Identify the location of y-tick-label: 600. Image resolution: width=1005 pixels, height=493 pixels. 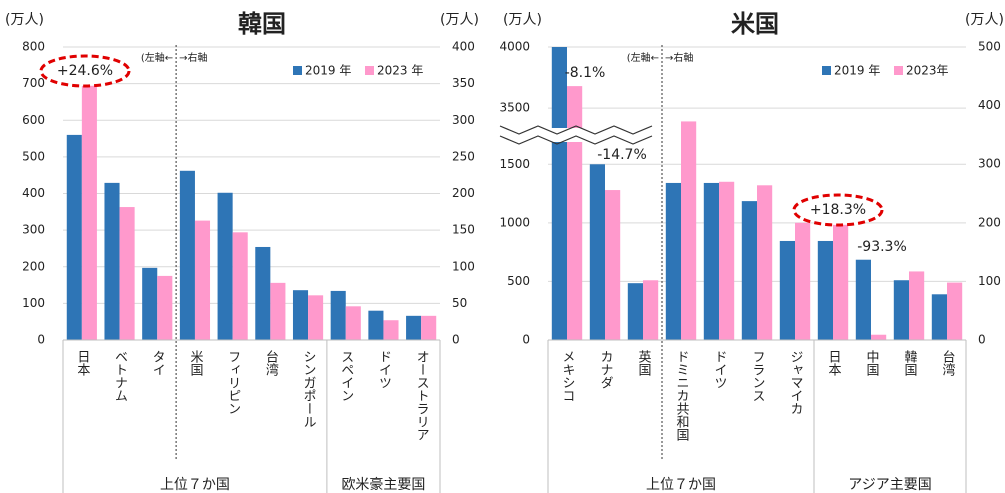
(33, 120).